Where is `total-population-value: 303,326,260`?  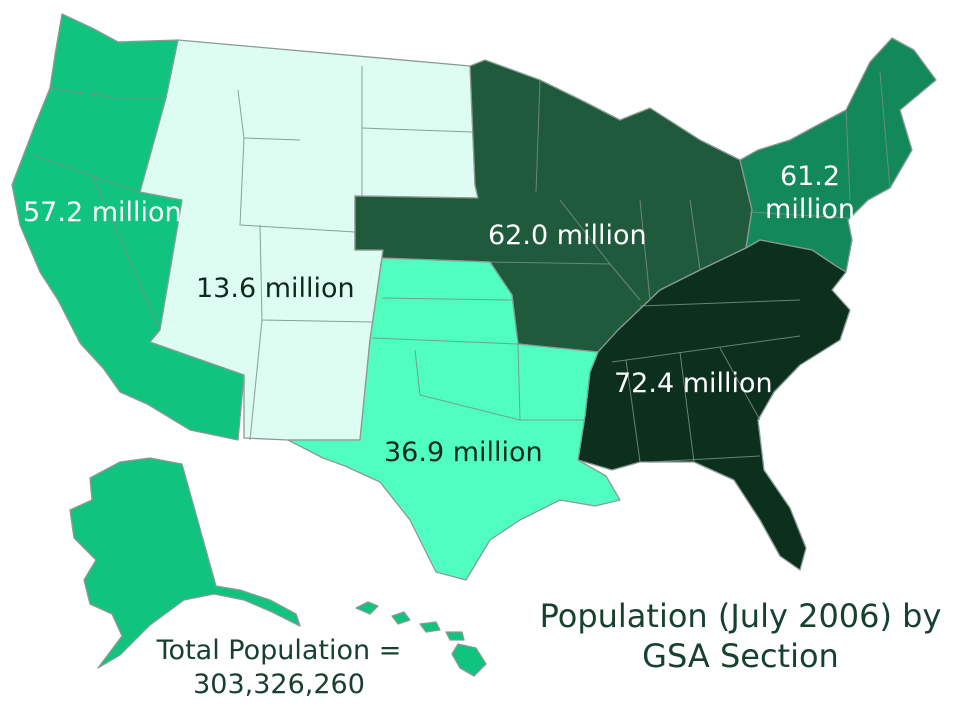 total-population-value: 303,326,260 is located at coordinates (279, 684).